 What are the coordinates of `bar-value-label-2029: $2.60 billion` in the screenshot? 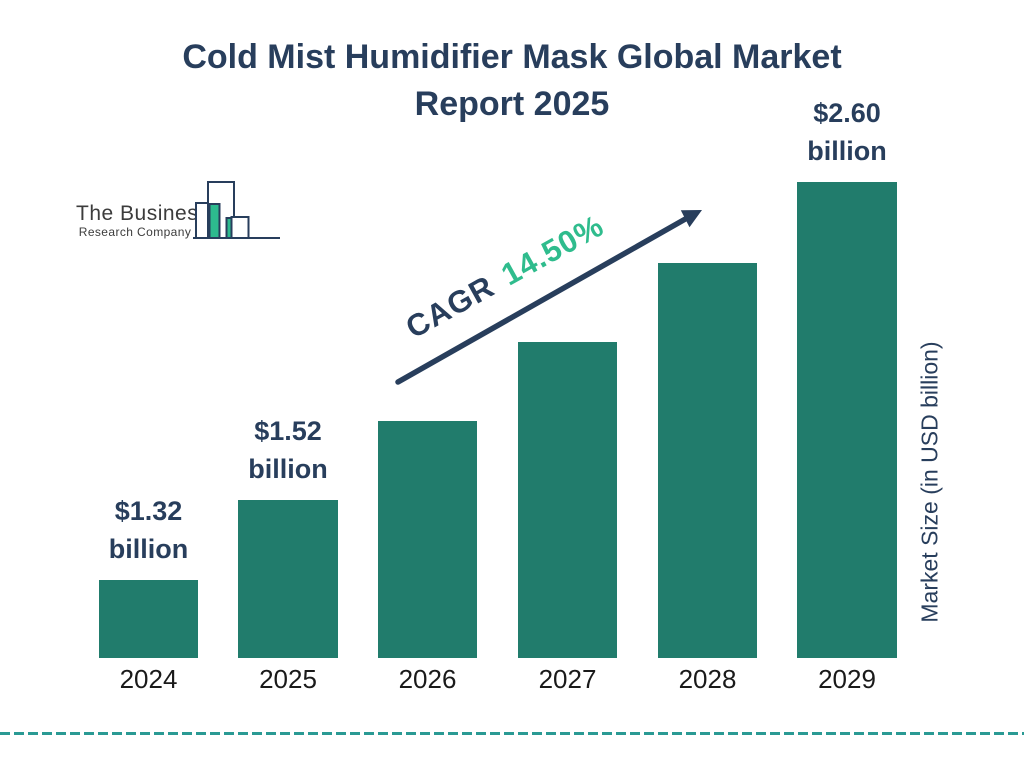 It's located at (847, 132).